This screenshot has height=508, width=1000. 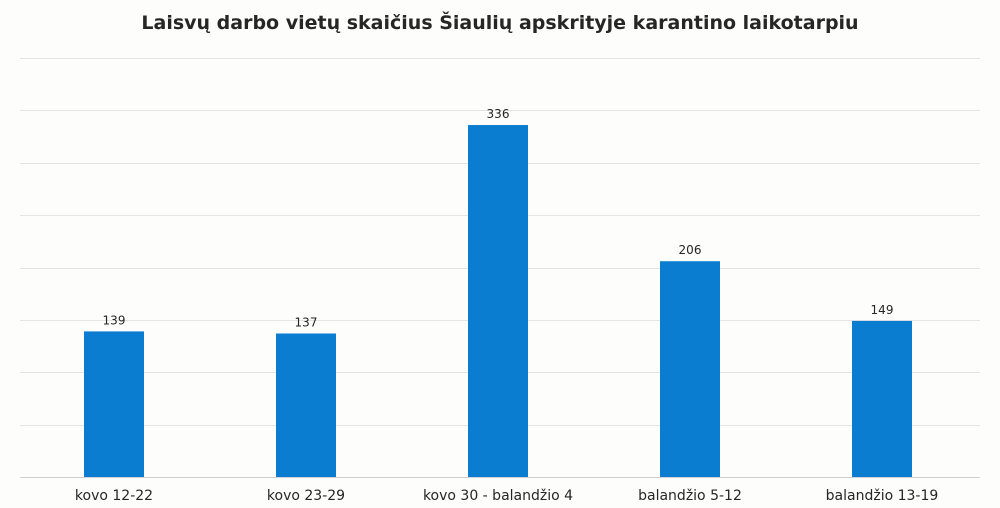 I want to click on data-label: 137, so click(x=306, y=322).